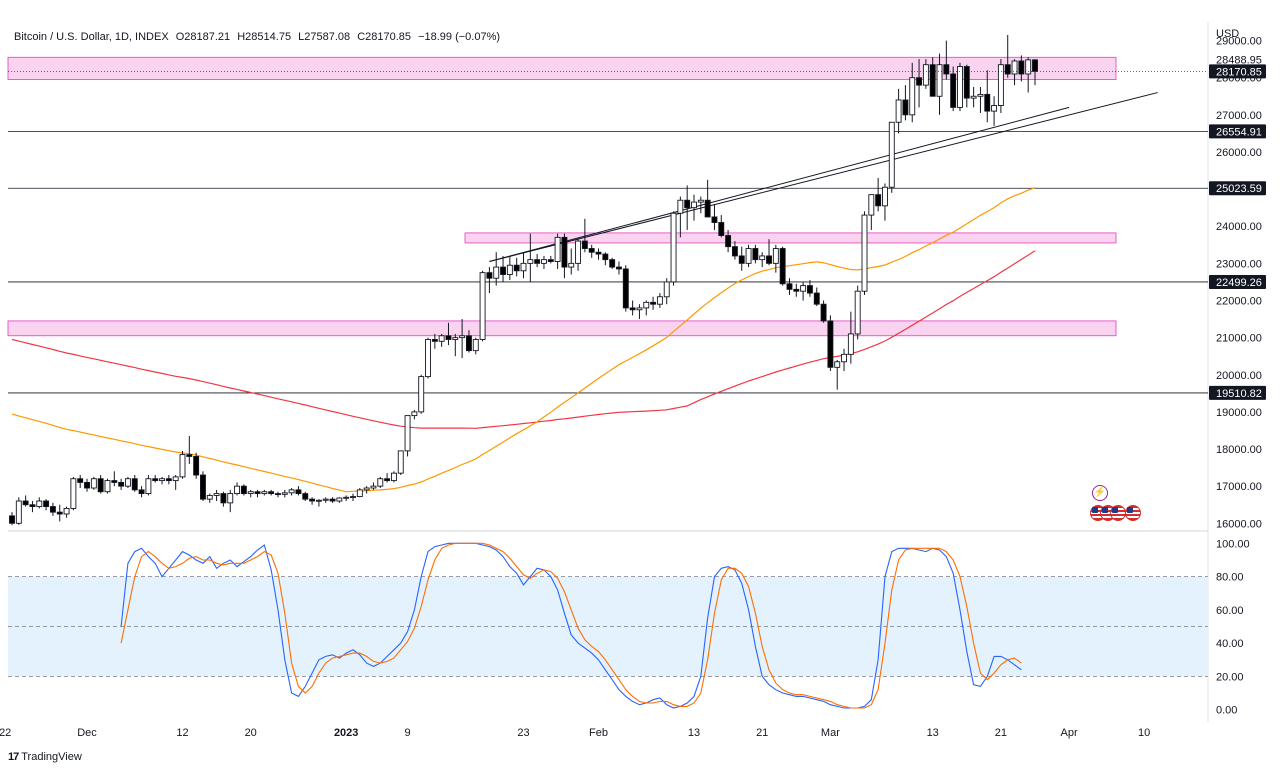 The width and height of the screenshot is (1280, 772). What do you see at coordinates (1239, 61) in the screenshot?
I see `high-marker-label: 28488.95` at bounding box center [1239, 61].